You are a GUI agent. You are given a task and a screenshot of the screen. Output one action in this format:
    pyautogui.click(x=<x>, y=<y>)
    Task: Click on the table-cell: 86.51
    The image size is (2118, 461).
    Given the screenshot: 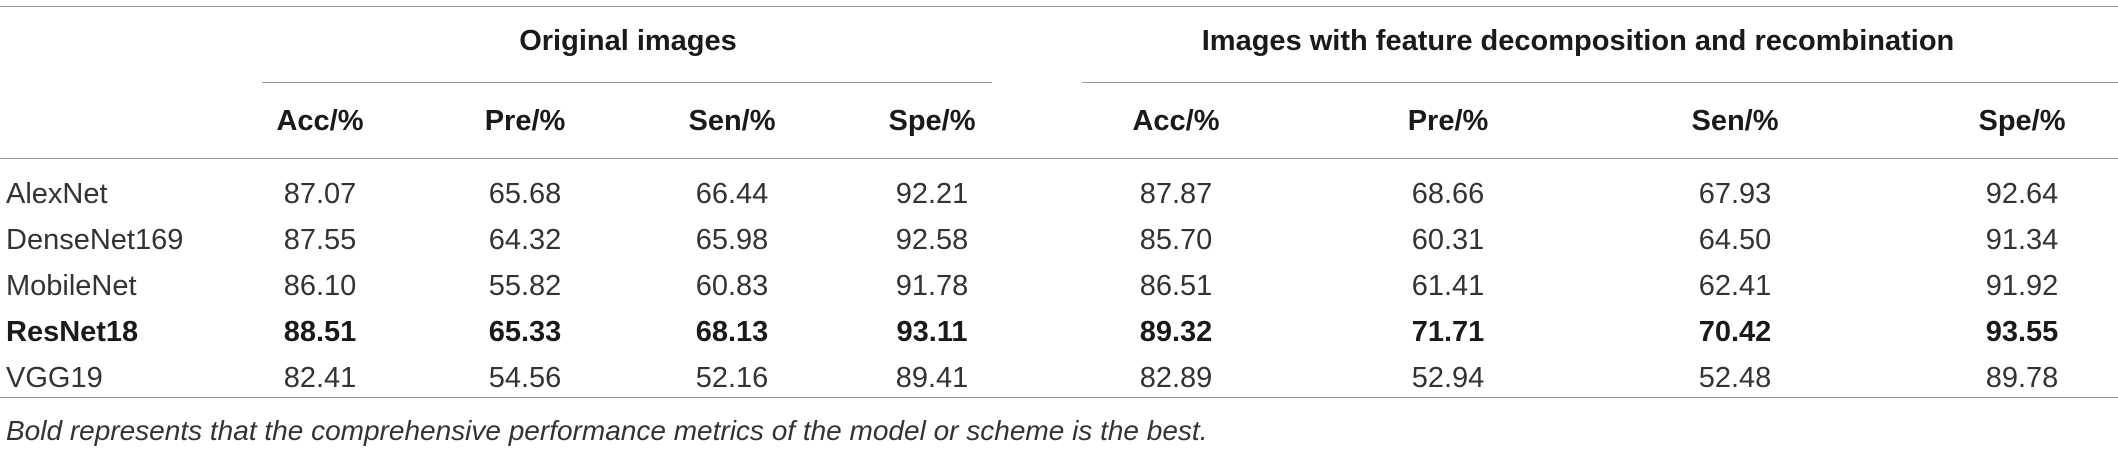 What is the action you would take?
    pyautogui.click(x=1176, y=286)
    